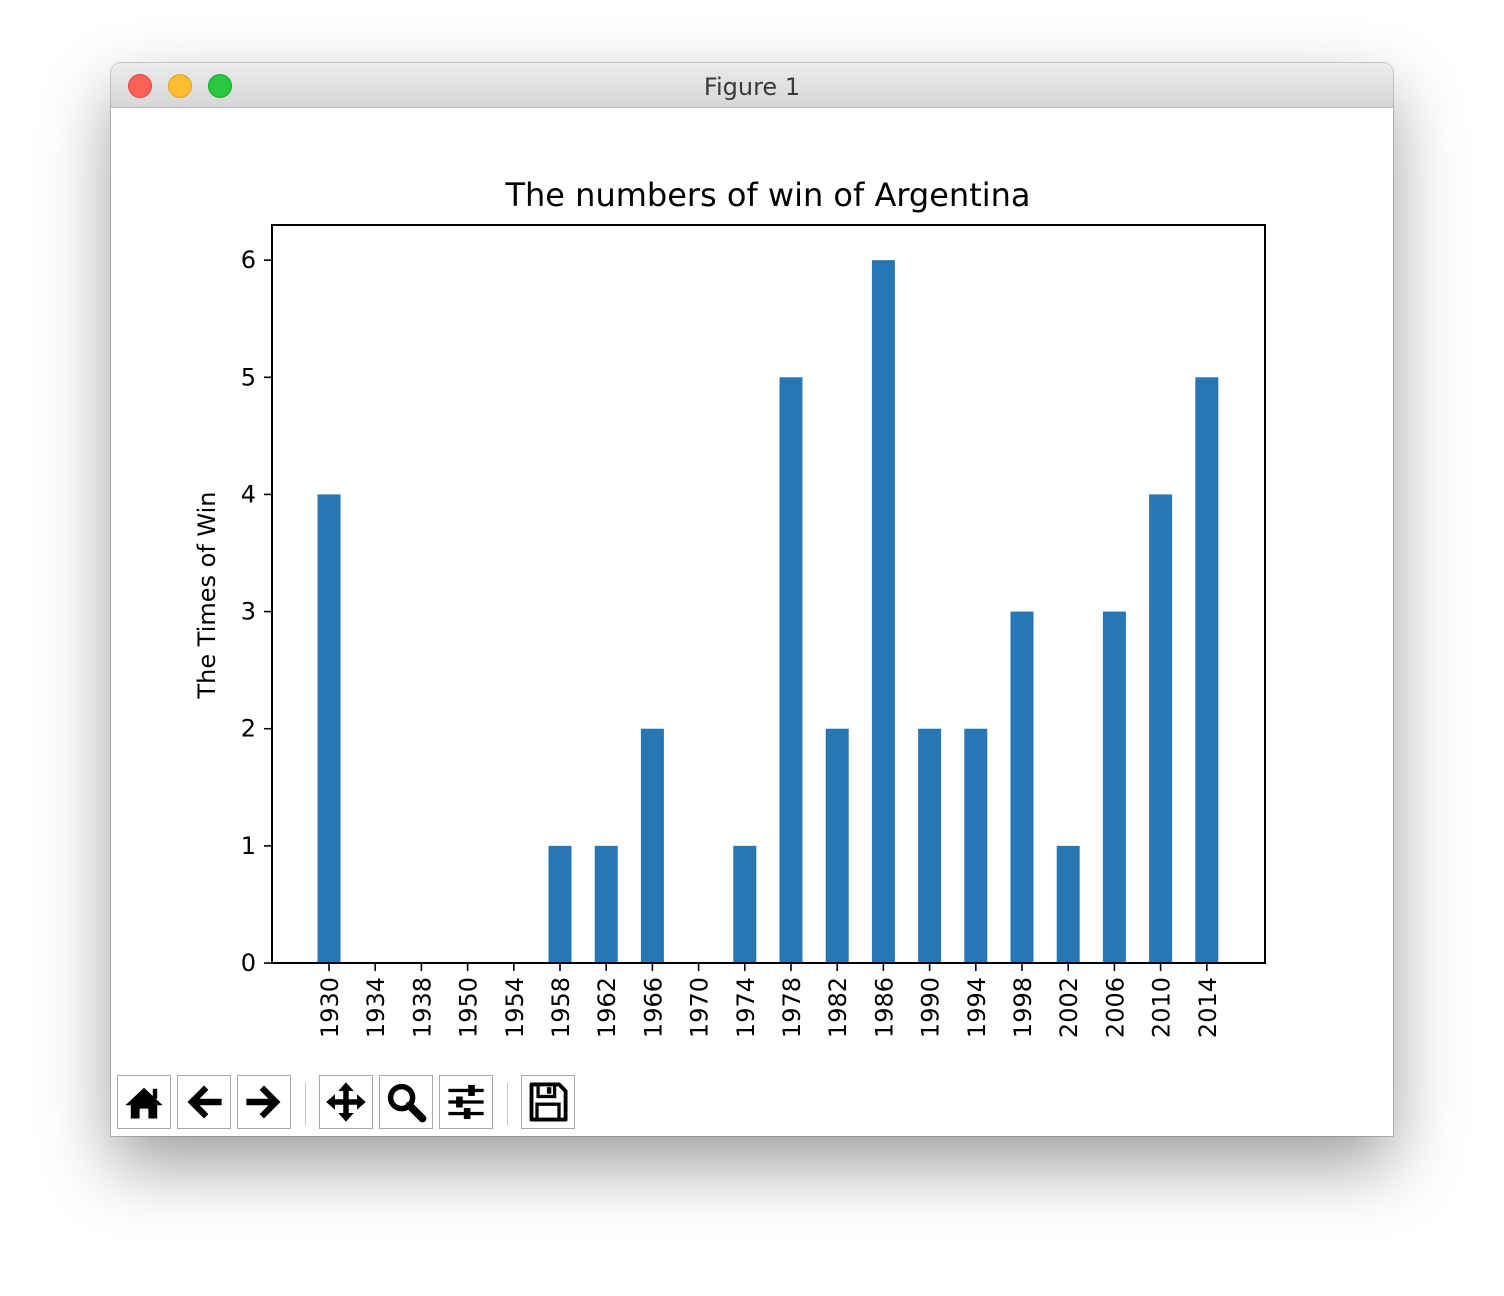  I want to click on x-tick-label: 1978, so click(792, 1007).